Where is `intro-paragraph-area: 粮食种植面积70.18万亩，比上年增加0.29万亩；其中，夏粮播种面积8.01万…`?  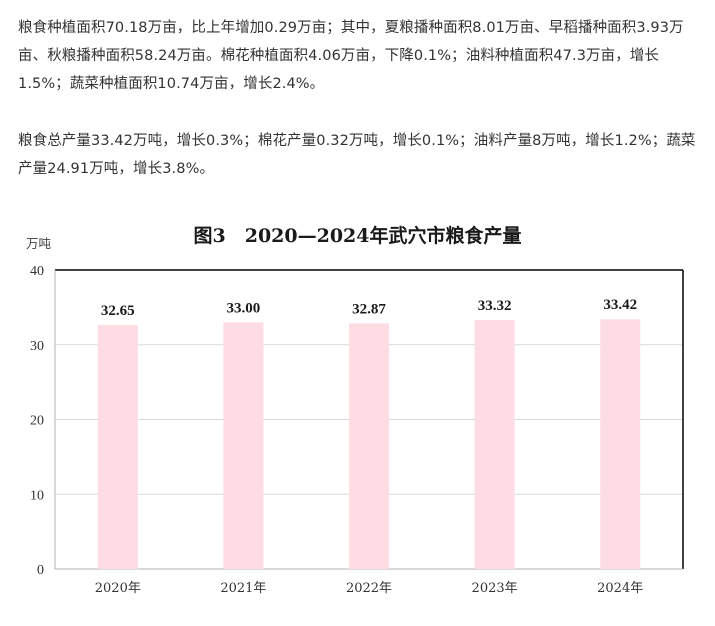 intro-paragraph-area: 粮食种植面积70.18万亩，比上年增加0.29万亩；其中，夏粮播种面积8.01万… is located at coordinates (351, 56).